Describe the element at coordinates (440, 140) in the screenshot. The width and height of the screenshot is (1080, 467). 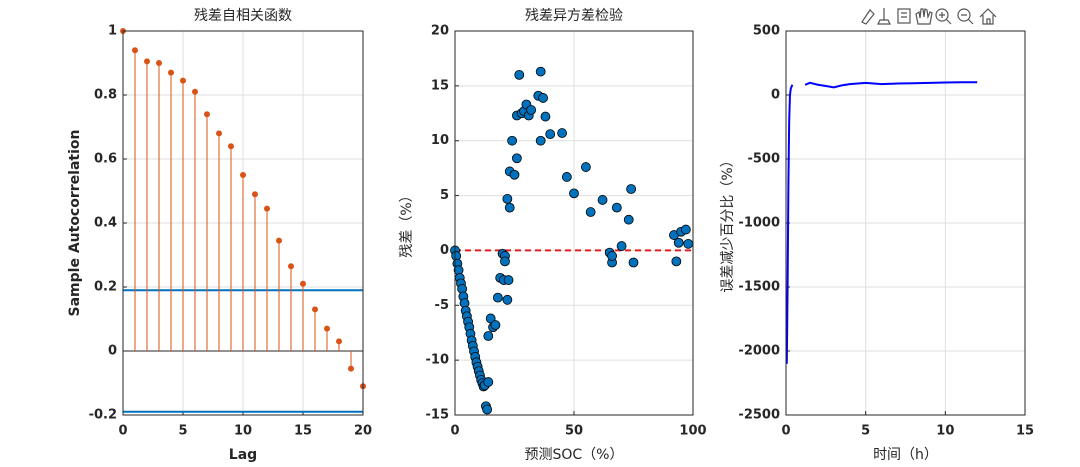
I see `y-tick-label: 10` at that location.